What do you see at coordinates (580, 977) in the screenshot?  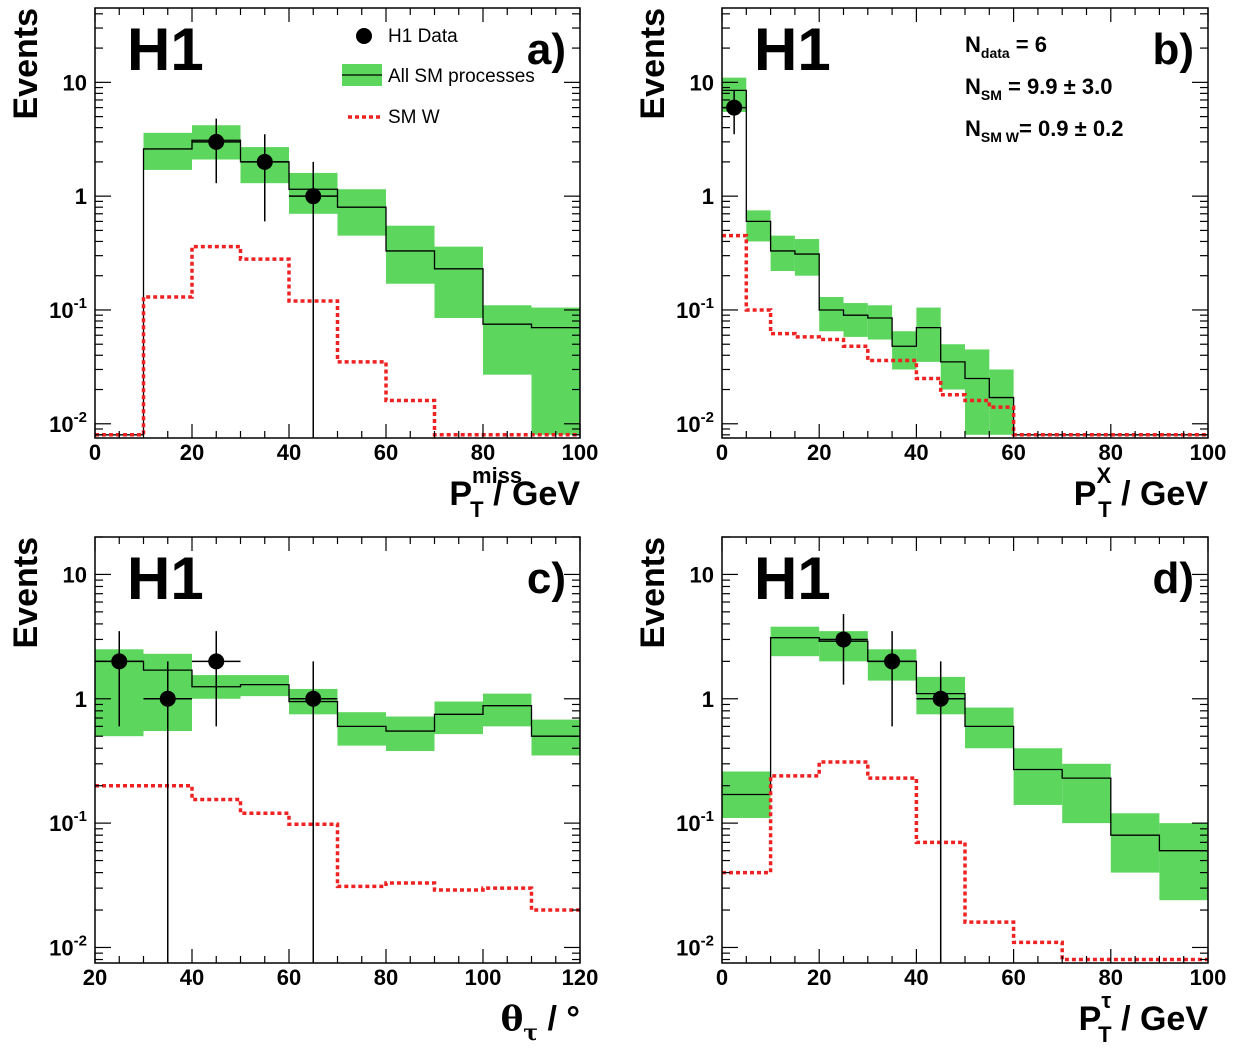 I see `x-tick-label: 120` at bounding box center [580, 977].